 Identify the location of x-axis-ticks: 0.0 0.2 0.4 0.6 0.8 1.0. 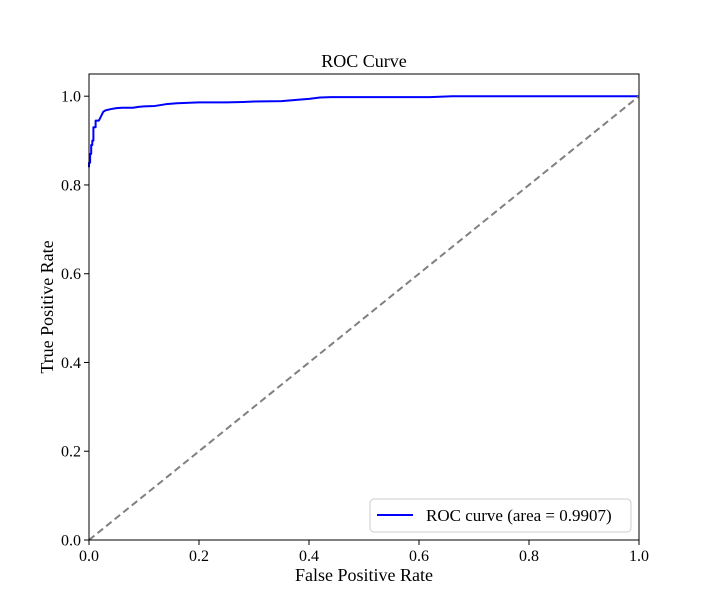
(364, 552).